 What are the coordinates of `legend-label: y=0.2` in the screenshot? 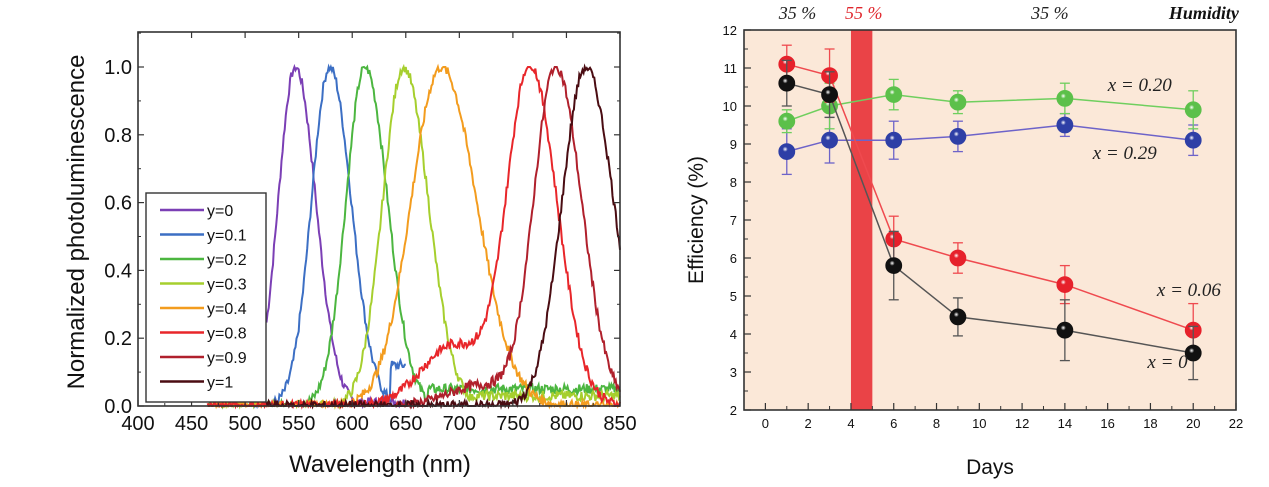 It's located at (227, 260).